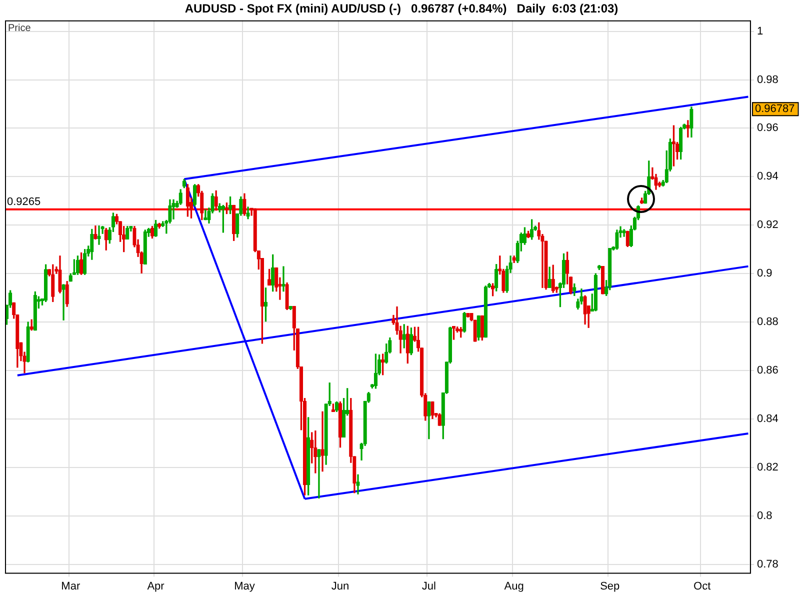 Image resolution: width=800 pixels, height=600 pixels. I want to click on x-tick-label: Apr, so click(156, 586).